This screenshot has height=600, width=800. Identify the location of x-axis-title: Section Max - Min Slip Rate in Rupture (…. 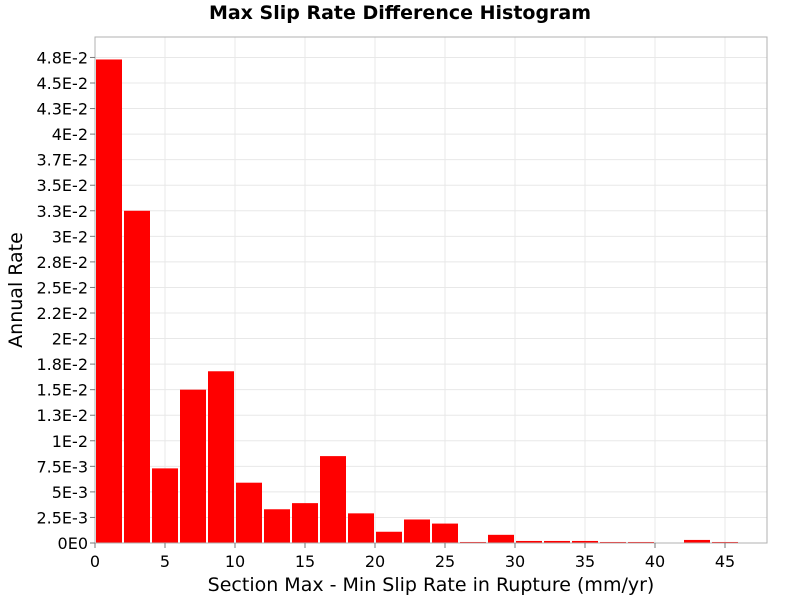
(431, 585).